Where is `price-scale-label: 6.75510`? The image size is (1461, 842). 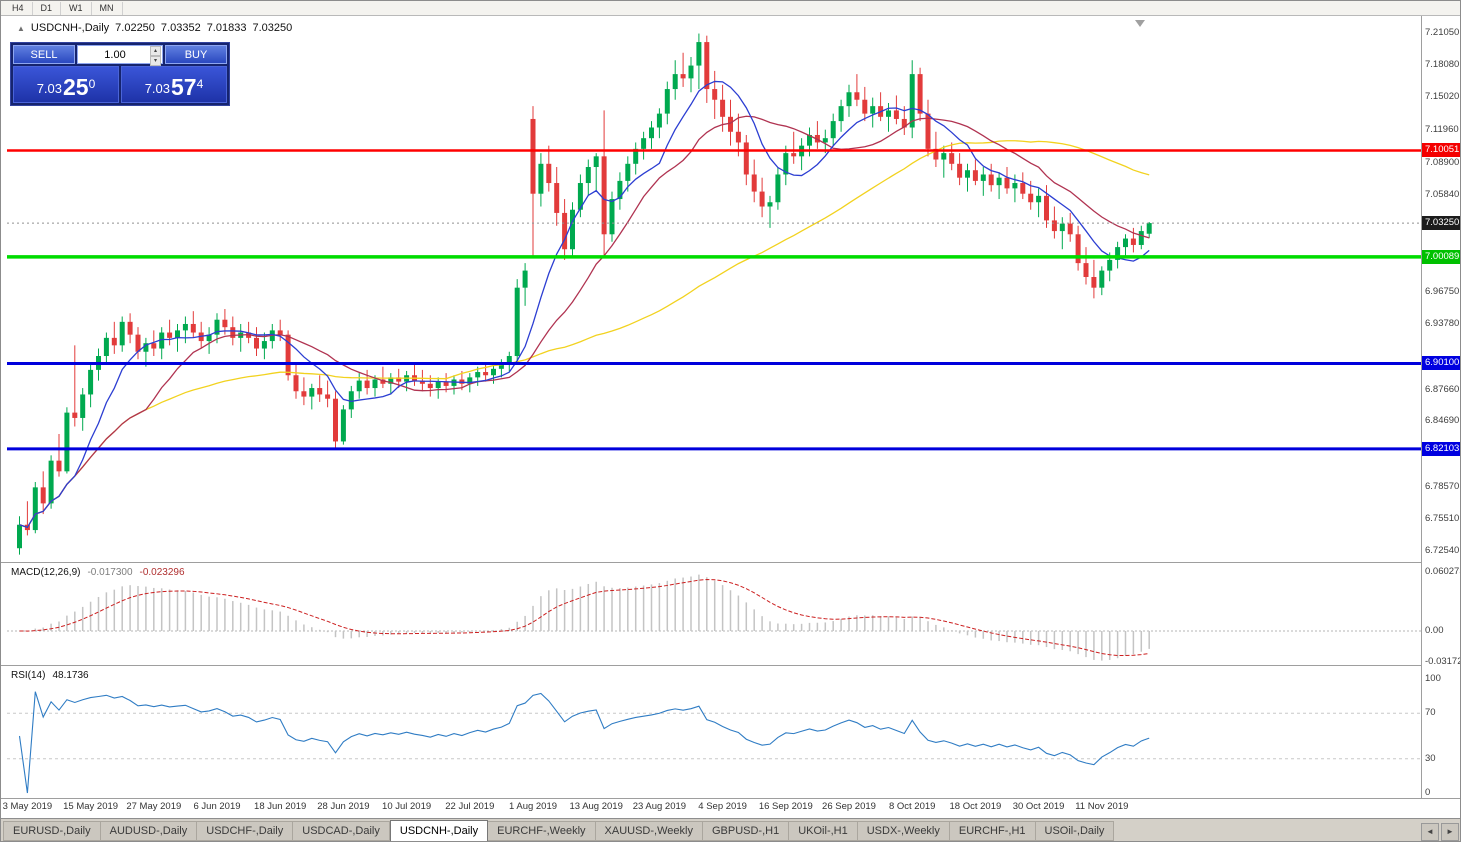
price-scale-label: 6.75510 is located at coordinates (1442, 519).